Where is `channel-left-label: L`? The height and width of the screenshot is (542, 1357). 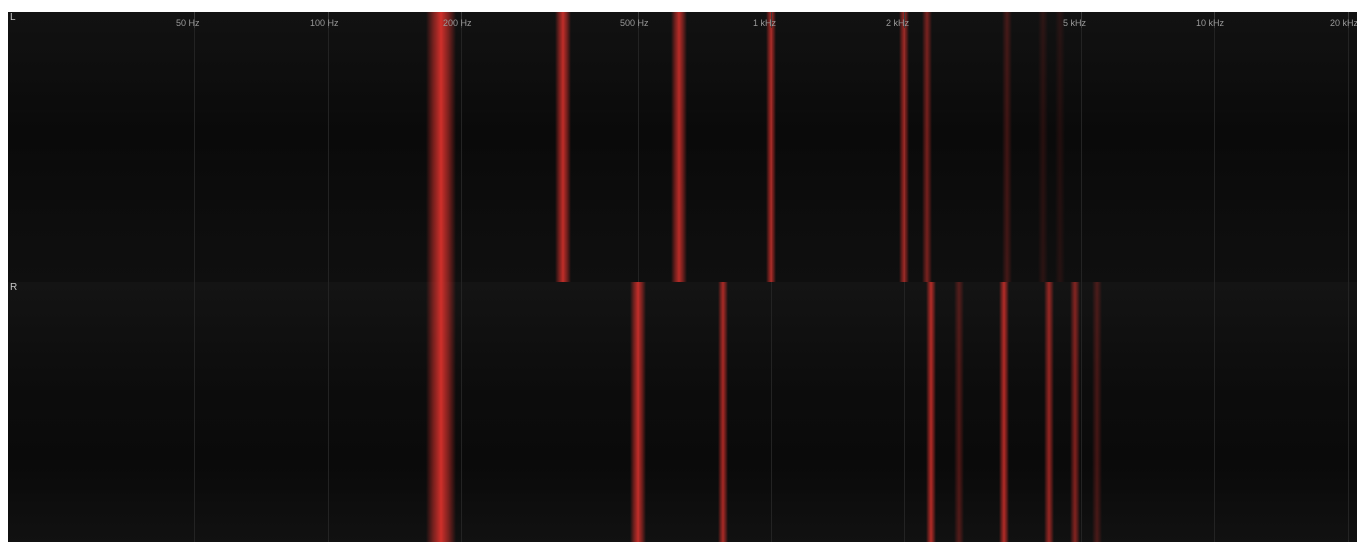
channel-left-label: L is located at coordinates (13, 17).